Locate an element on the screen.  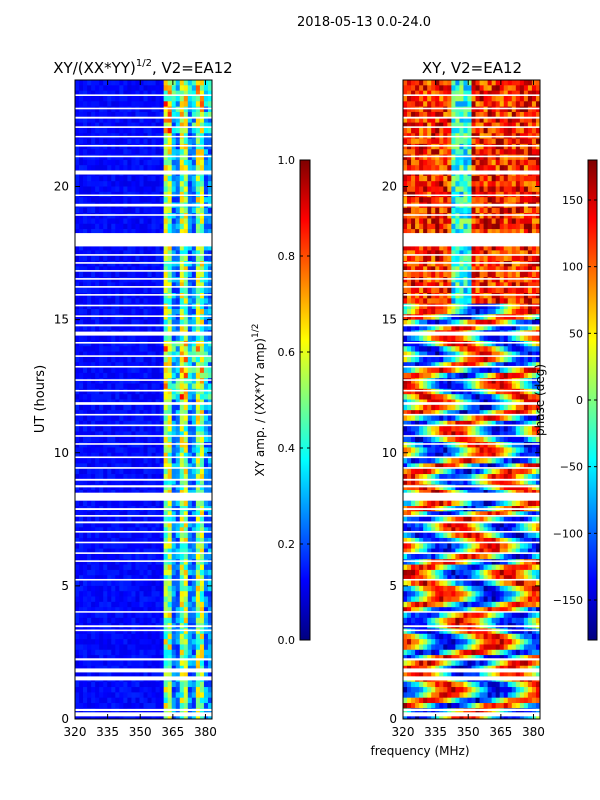
flag-band is located at coordinates (143, 172).